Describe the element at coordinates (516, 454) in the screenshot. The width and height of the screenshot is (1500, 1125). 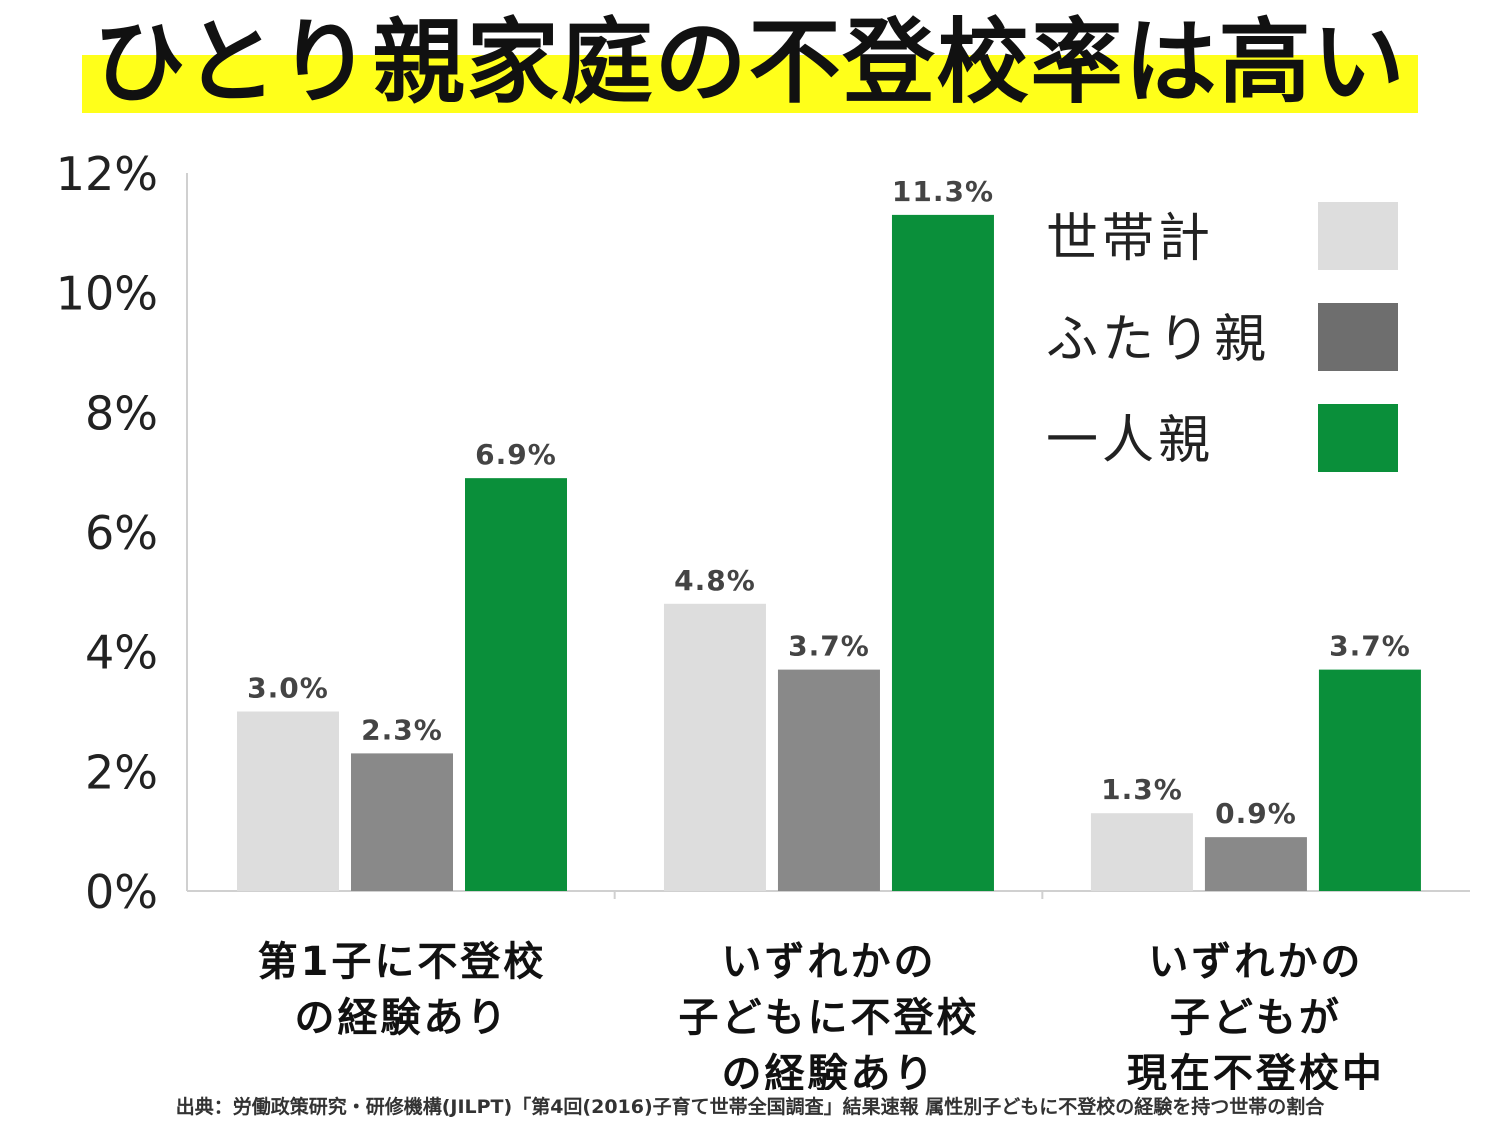
I see `data-label: 6.9%` at that location.